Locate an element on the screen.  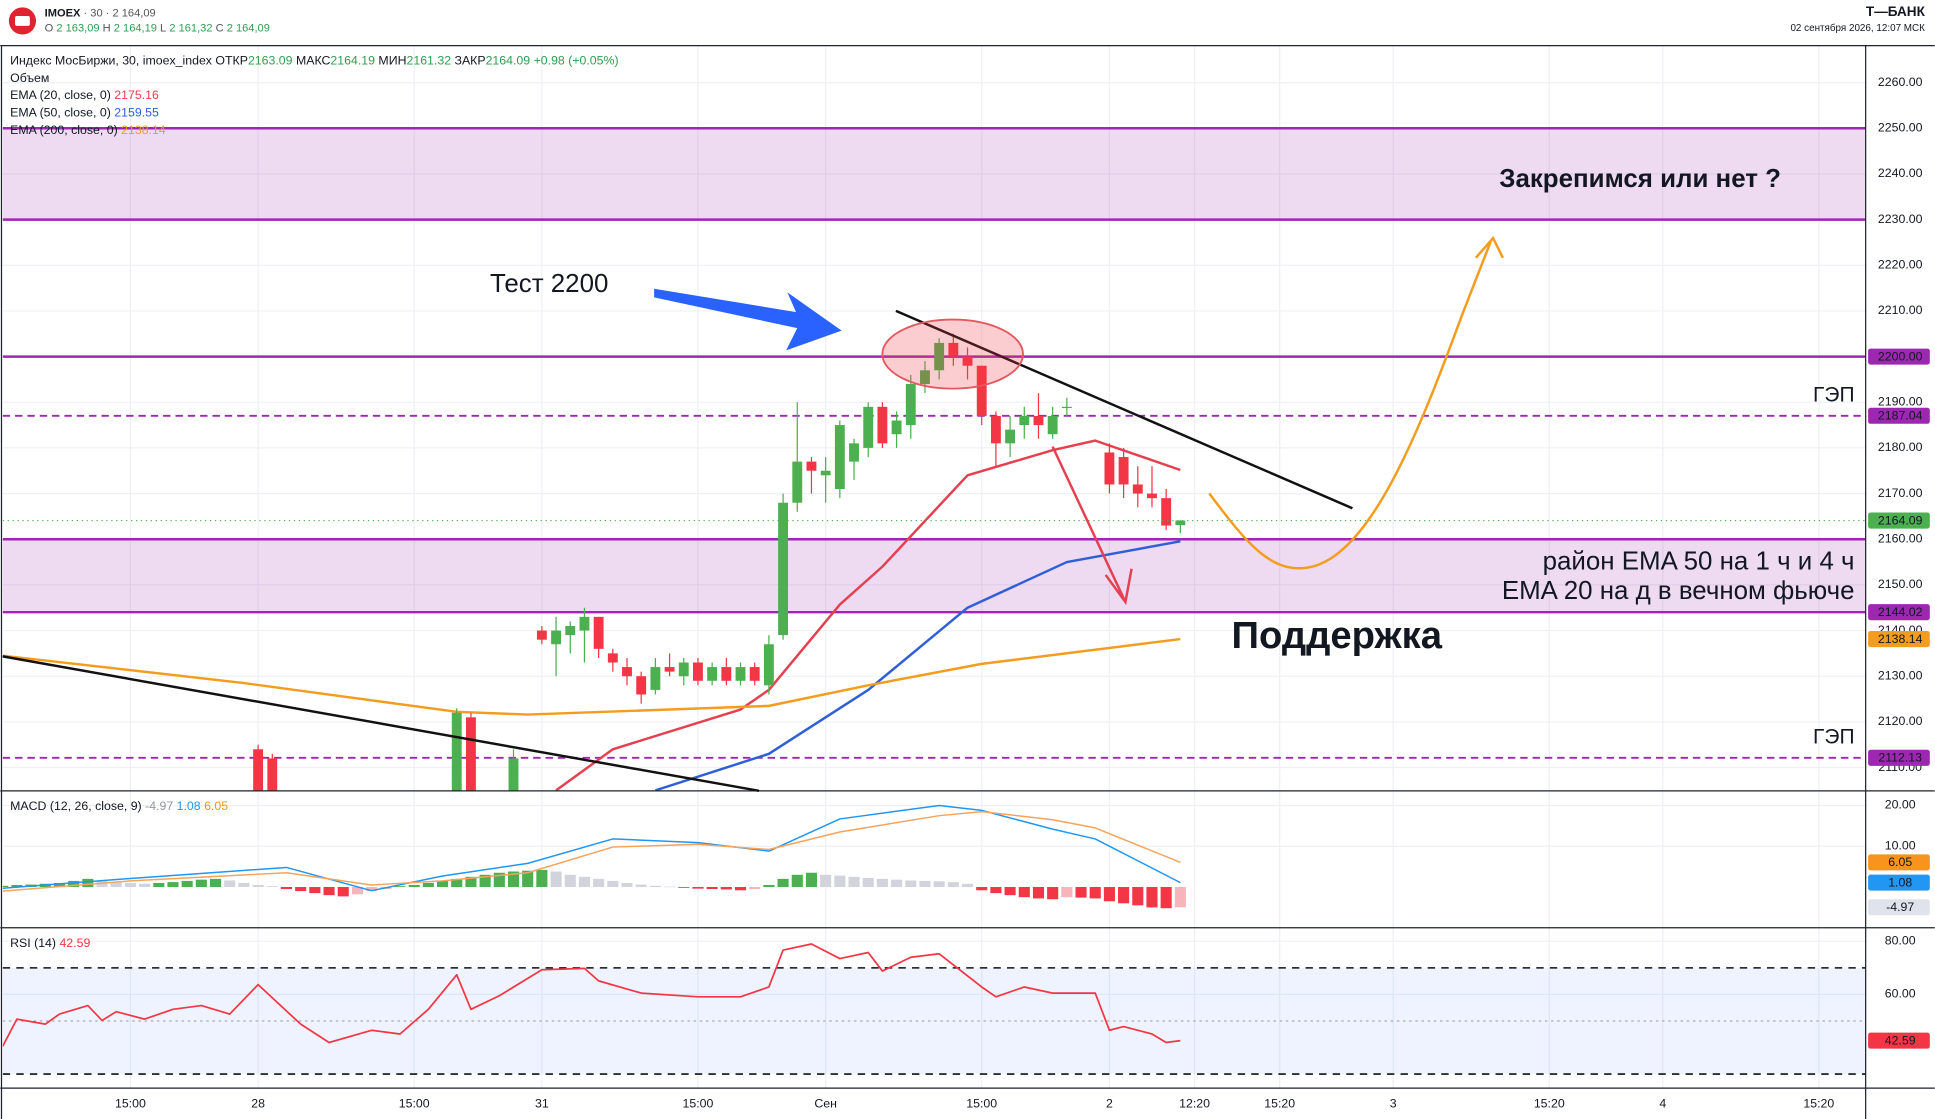
y-tick-label: 2130.00 is located at coordinates (1900, 675).